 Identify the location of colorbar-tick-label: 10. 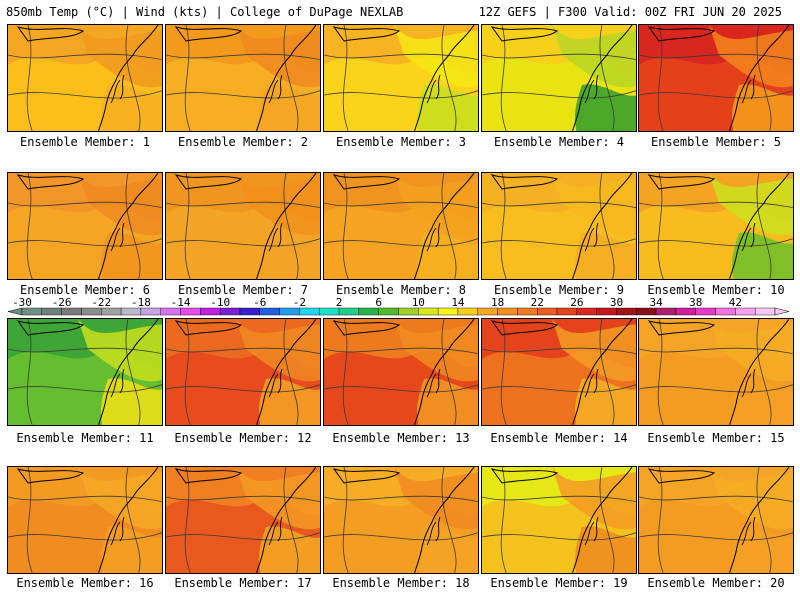
(418, 302).